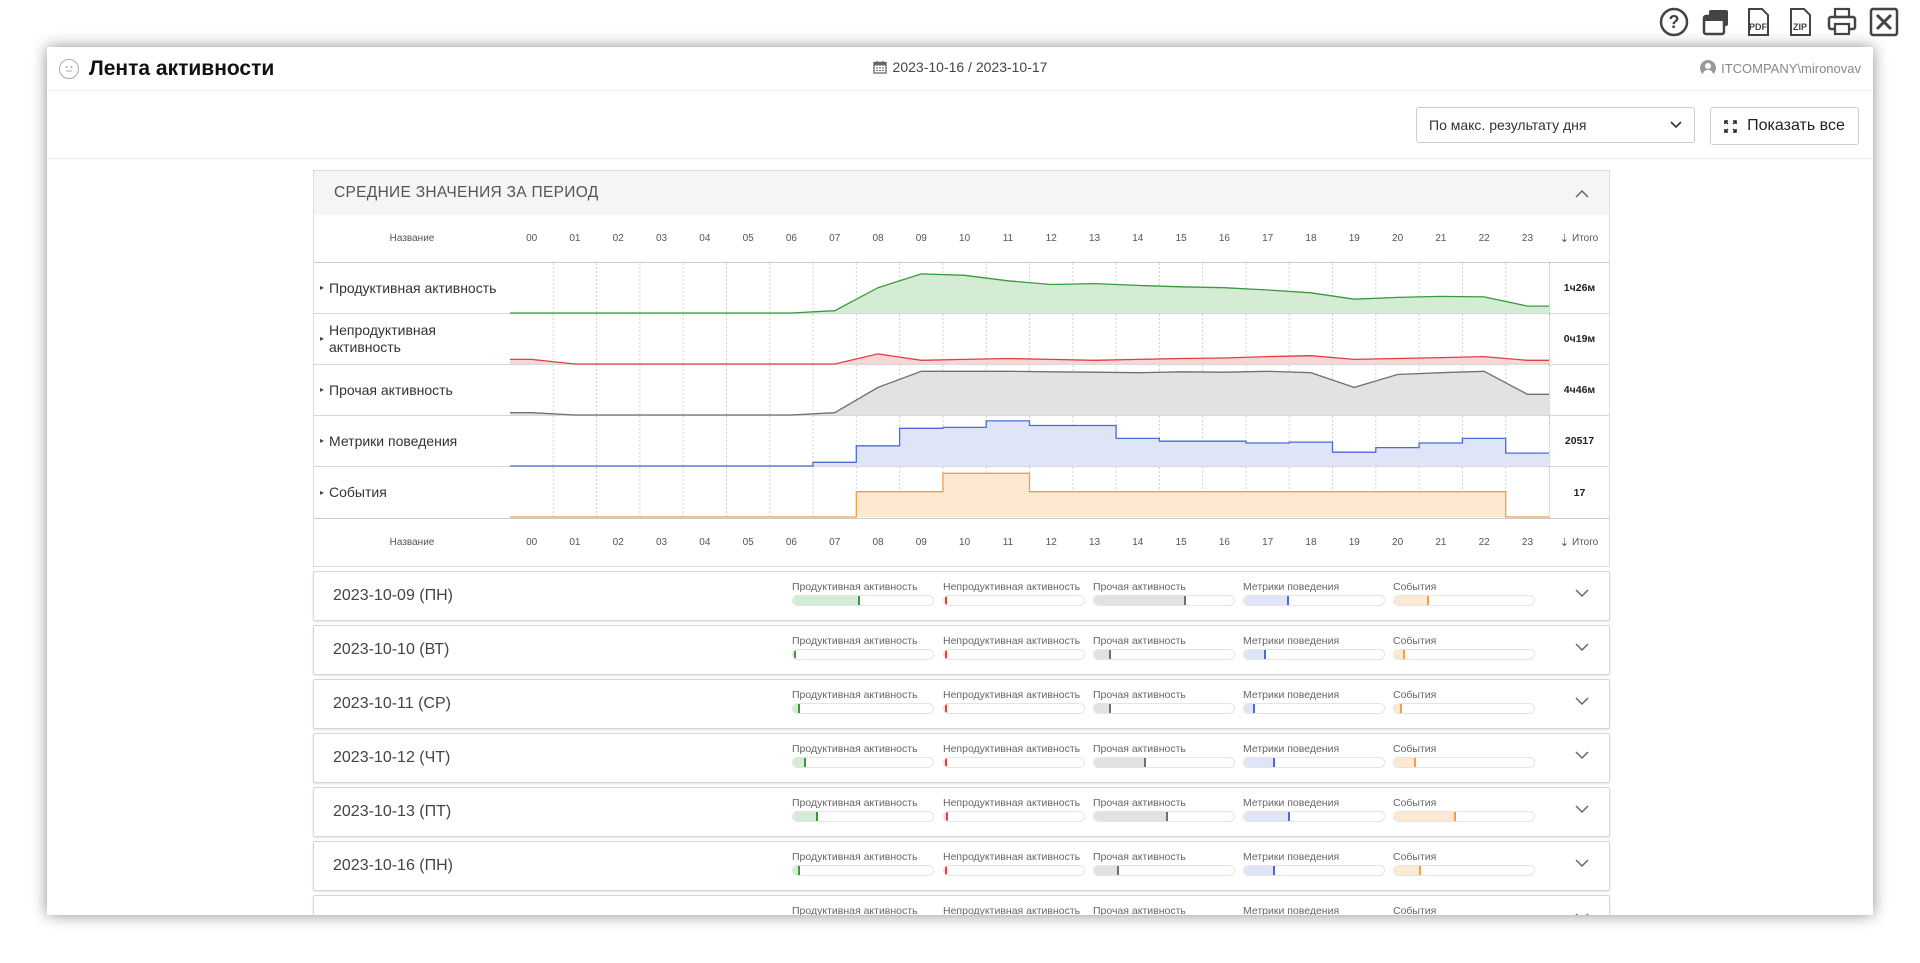  I want to click on hour-label: 19, so click(1354, 542).